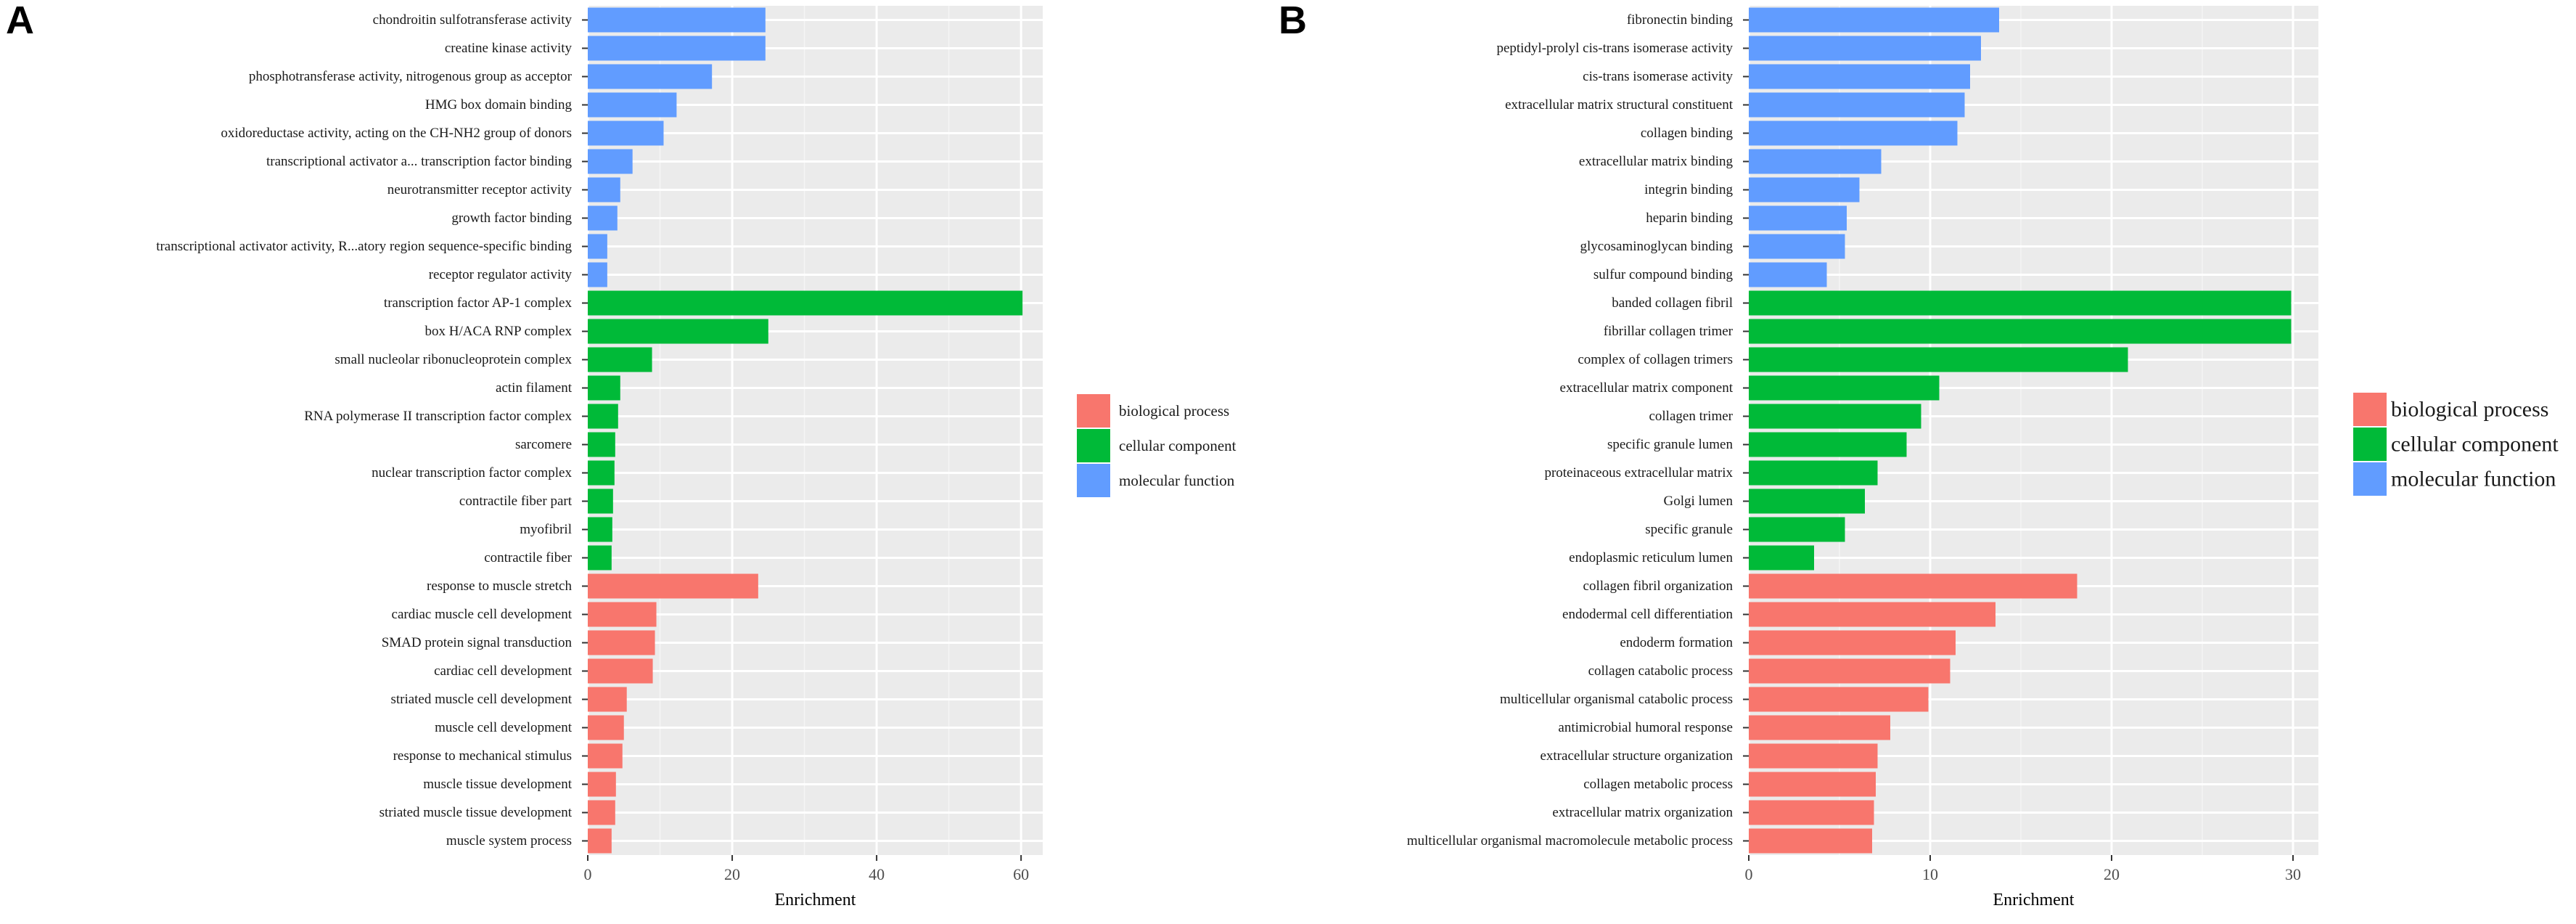  Describe the element at coordinates (1655, 359) in the screenshot. I see `category-label: complex of collagen trimers` at that location.